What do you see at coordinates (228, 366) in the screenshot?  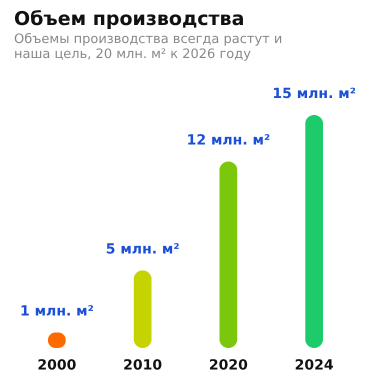 I see `x-tick-label: 2020` at bounding box center [228, 366].